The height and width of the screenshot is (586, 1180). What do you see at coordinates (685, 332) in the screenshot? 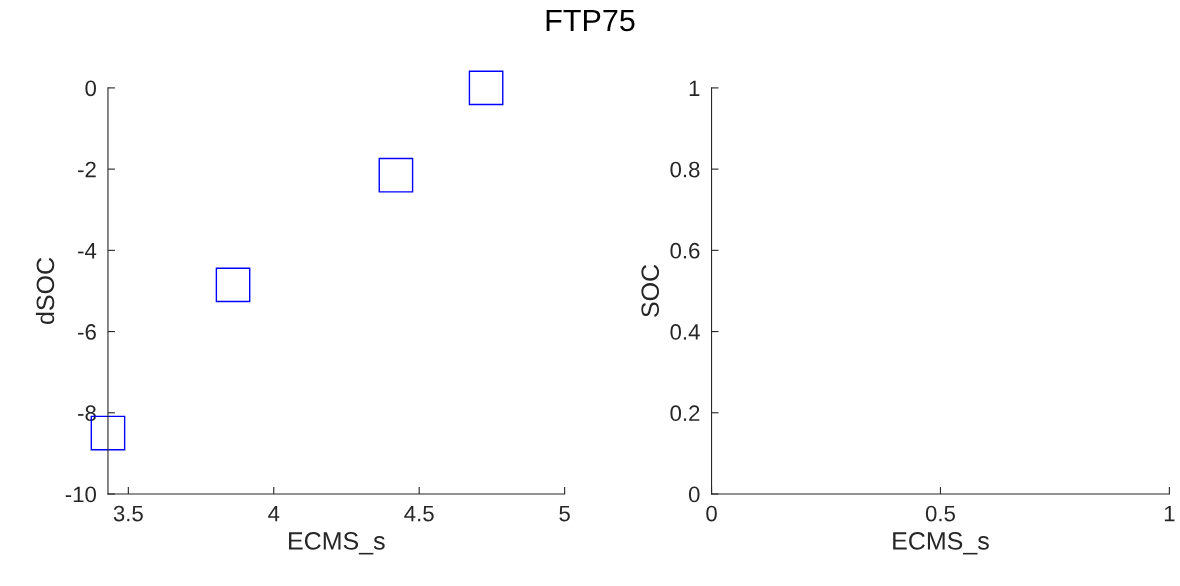
I see `y-tick-label: 0.4` at bounding box center [685, 332].